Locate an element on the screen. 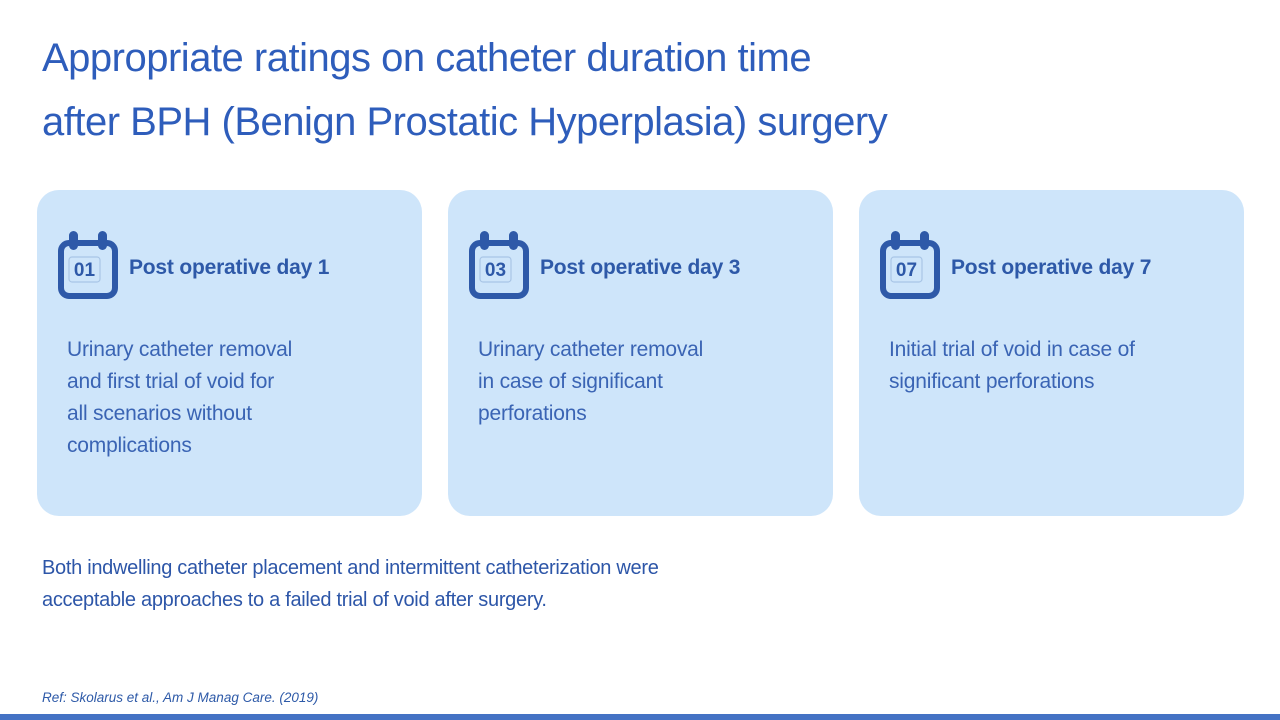 The width and height of the screenshot is (1280, 720). calendar-day-number: 03 is located at coordinates (495, 270).